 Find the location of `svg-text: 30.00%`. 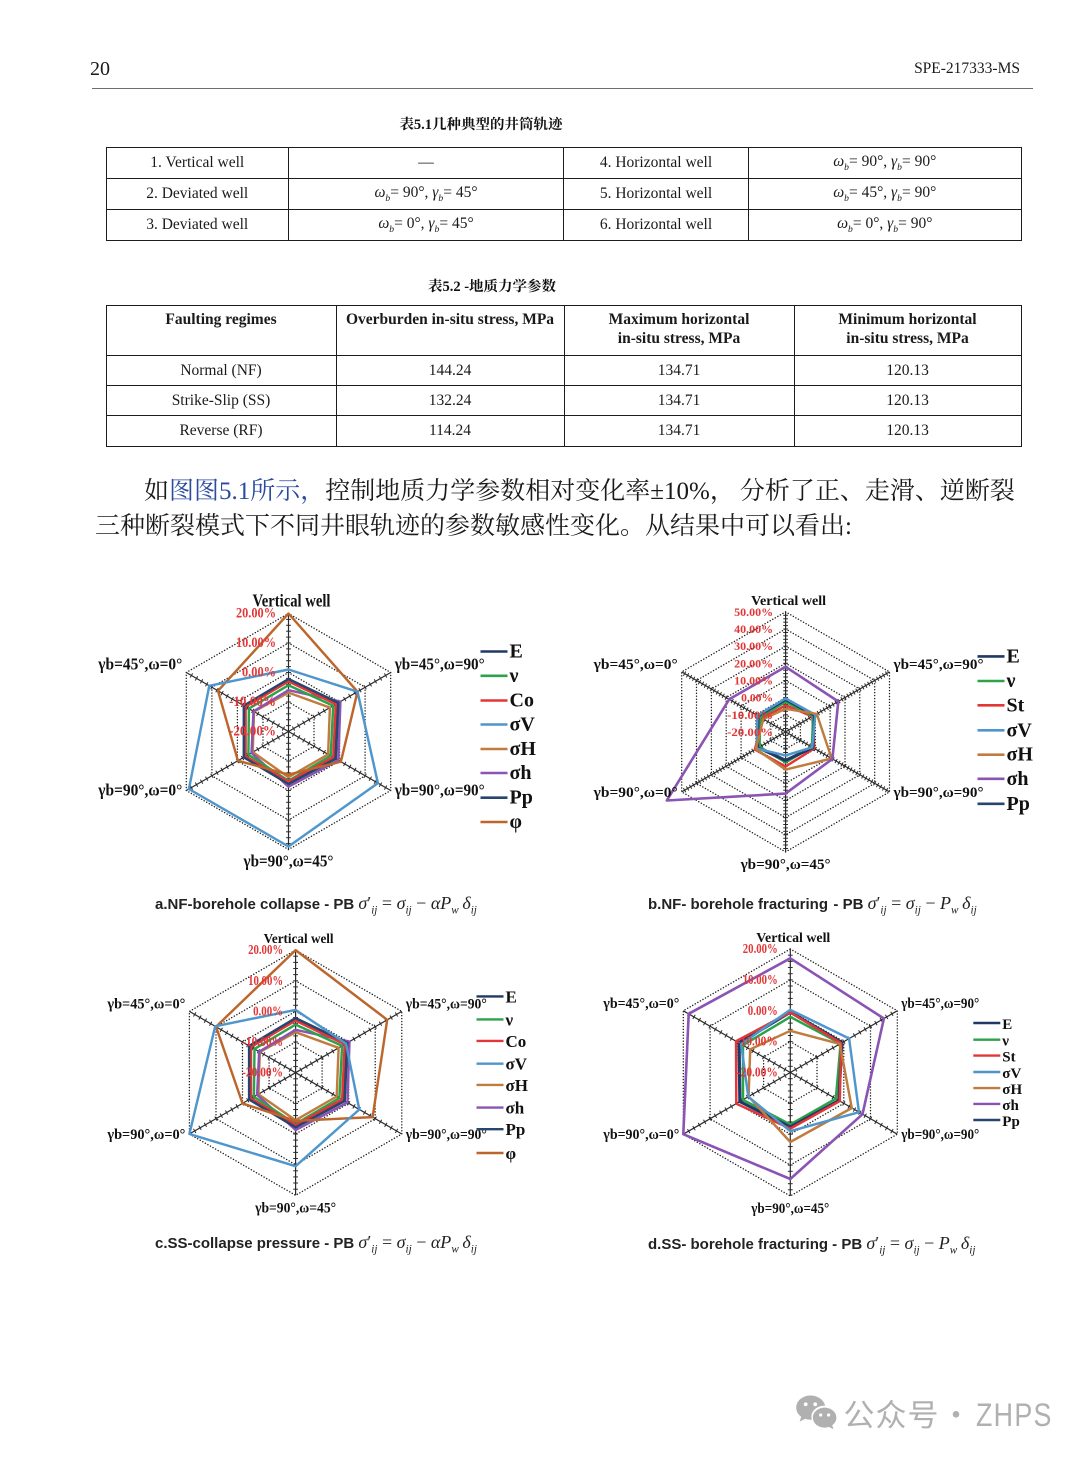

svg-text: 30.00% is located at coordinates (753, 646).